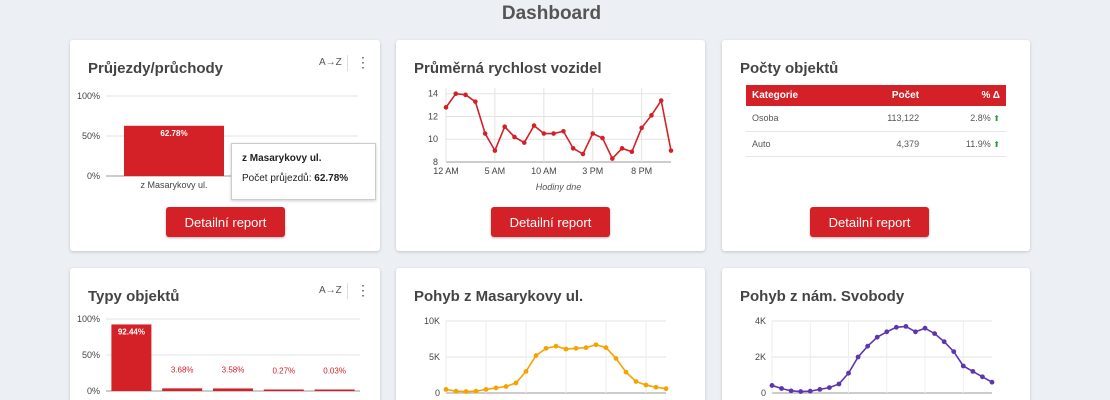 This screenshot has height=400, width=1110. Describe the element at coordinates (641, 171) in the screenshot. I see `x-tick-label: 8 PM` at that location.